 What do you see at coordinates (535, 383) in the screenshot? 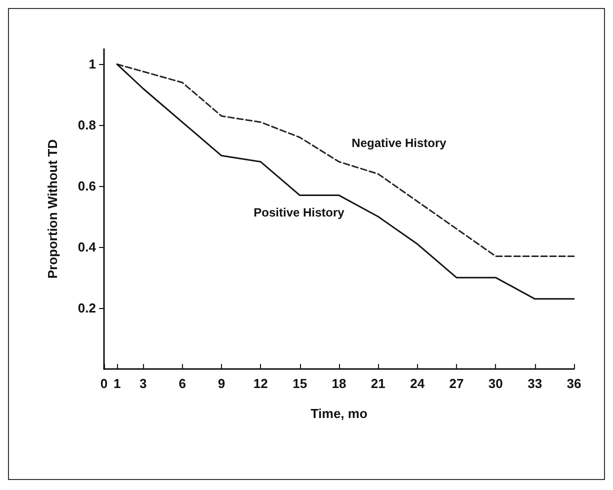
I see `x-tick-label: 33` at bounding box center [535, 383].